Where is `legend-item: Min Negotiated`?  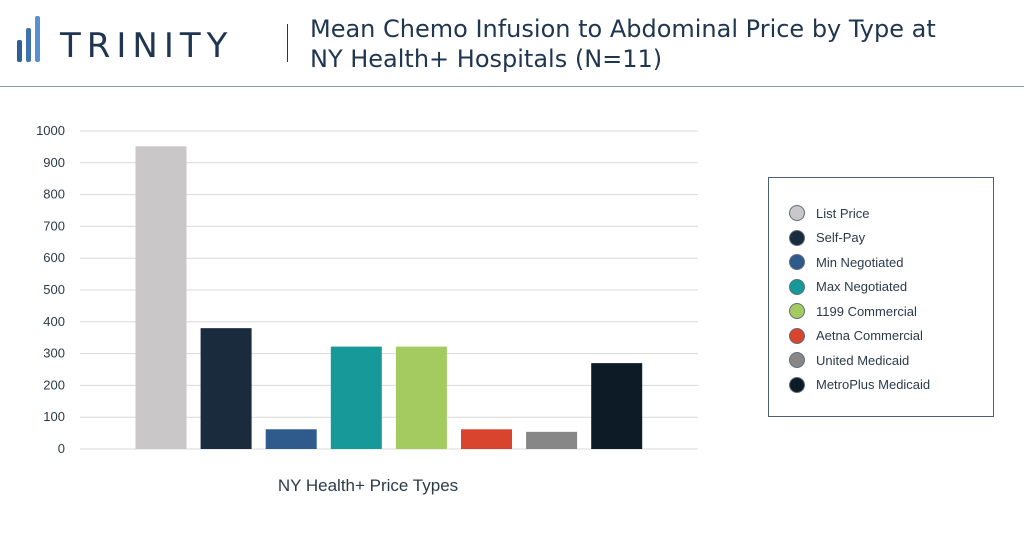 legend-item: Min Negotiated is located at coordinates (891, 262).